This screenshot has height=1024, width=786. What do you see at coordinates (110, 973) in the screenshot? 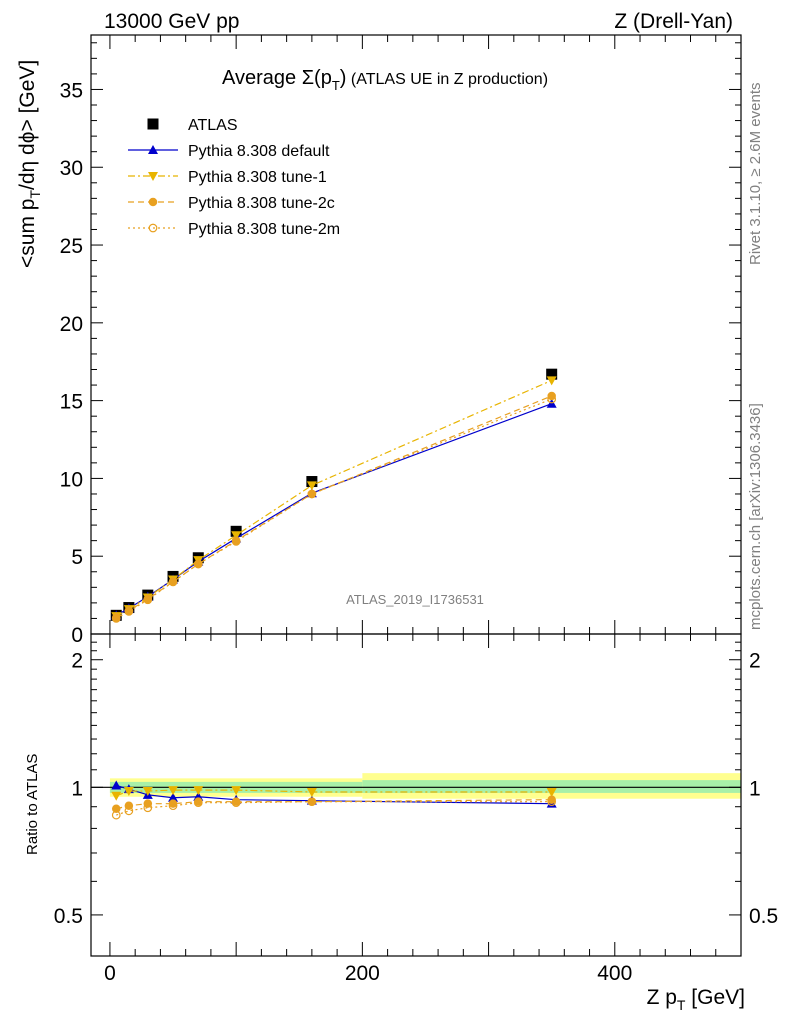
I see `x-tick-label: 0` at bounding box center [110, 973].